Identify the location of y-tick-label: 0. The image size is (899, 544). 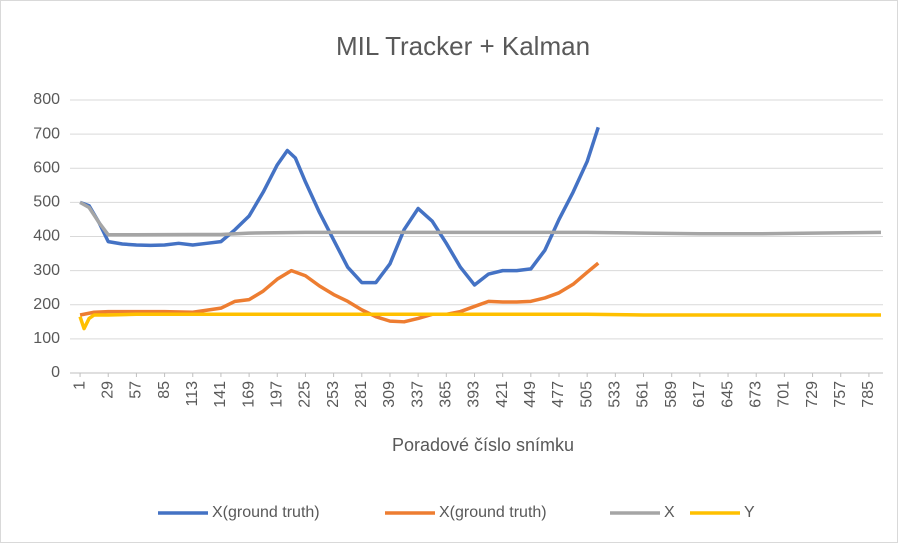
(55, 372).